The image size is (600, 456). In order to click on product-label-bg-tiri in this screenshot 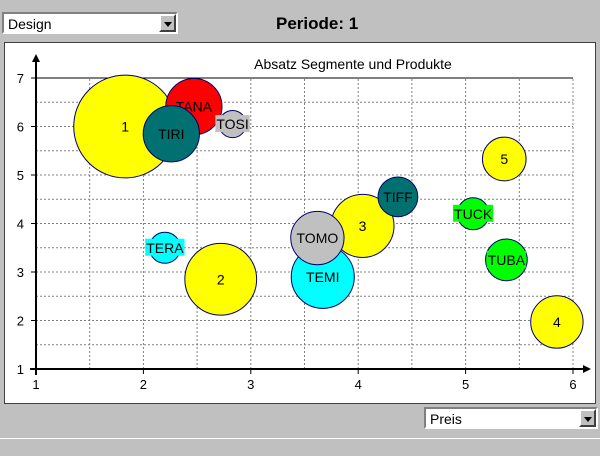, I will do `click(171, 133)`.